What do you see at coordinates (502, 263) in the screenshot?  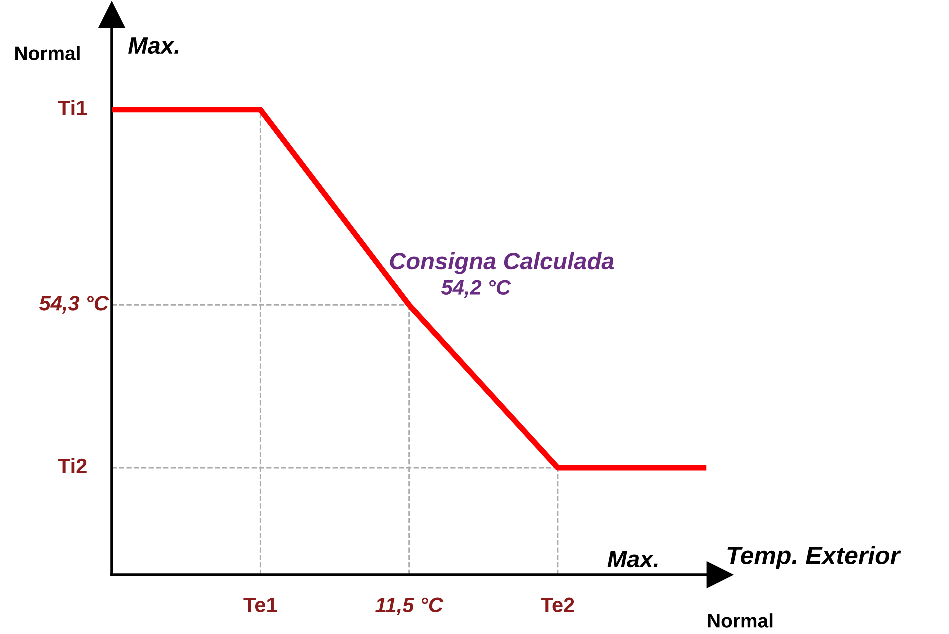 I see `annotation: Consigna Calculada` at bounding box center [502, 263].